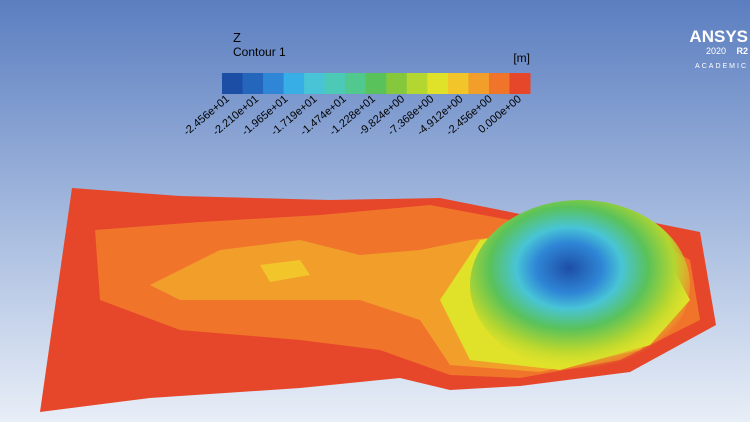 The height and width of the screenshot is (427, 750). Describe the element at coordinates (742, 51) in the screenshot. I see `logo-release: R2` at that location.